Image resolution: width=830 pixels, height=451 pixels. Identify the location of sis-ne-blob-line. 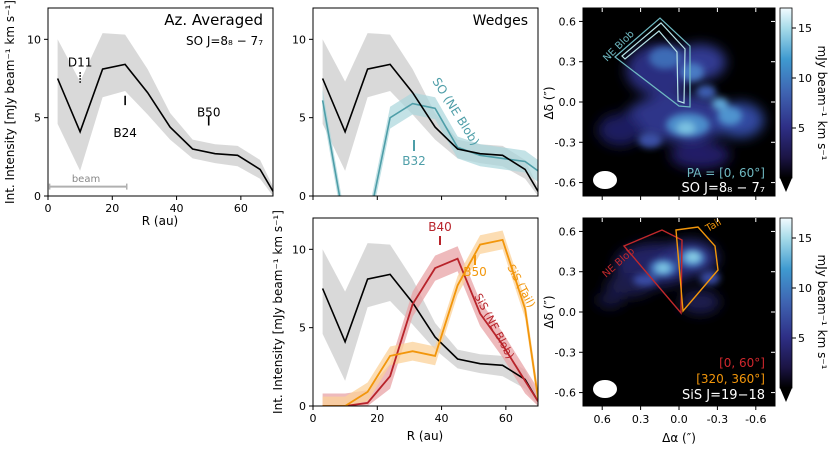
(430, 331).